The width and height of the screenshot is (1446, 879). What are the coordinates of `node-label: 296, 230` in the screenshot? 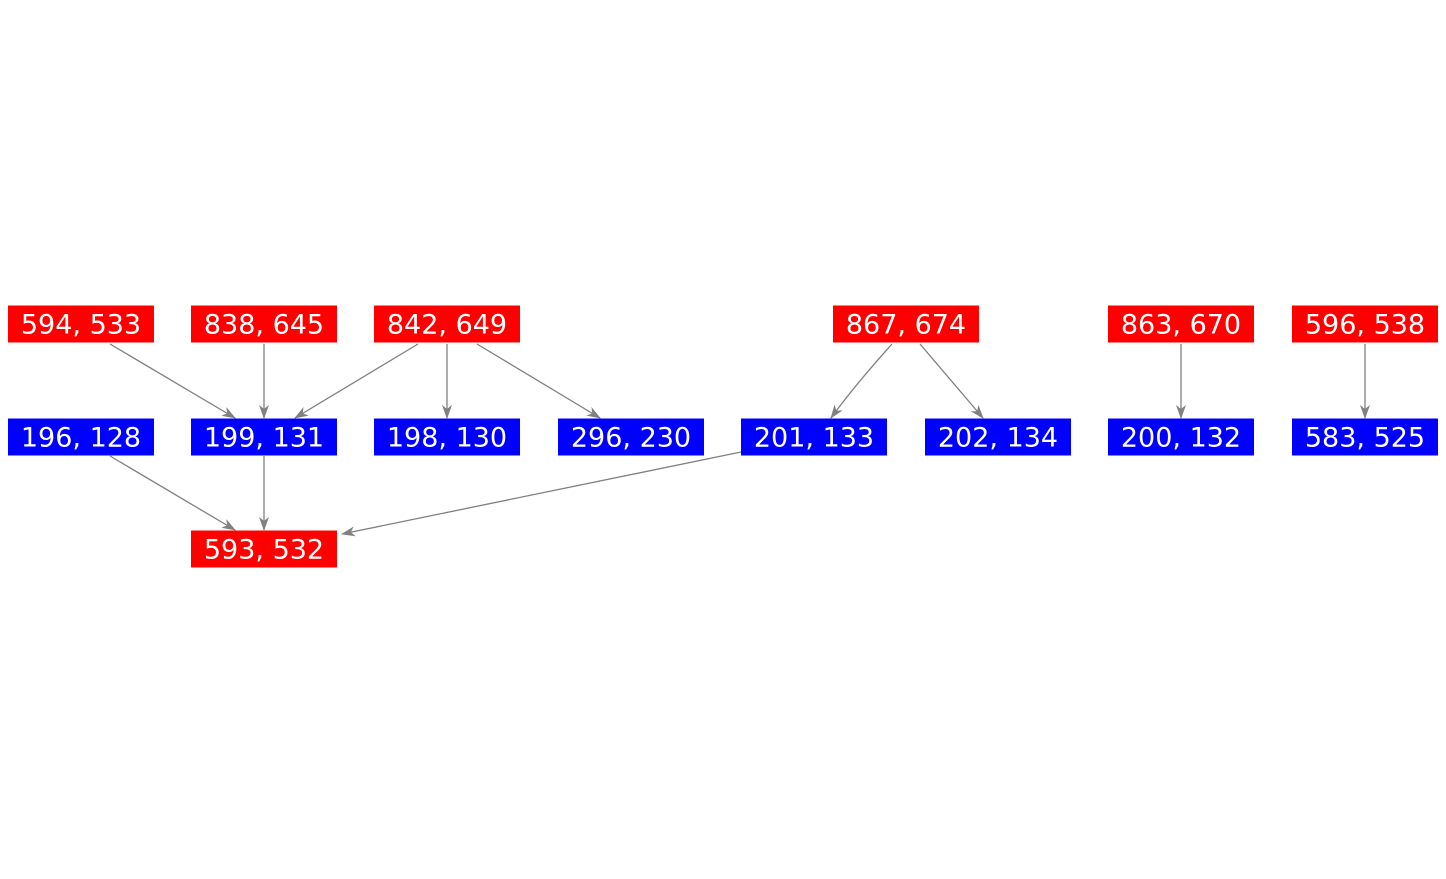 It's located at (631, 438).